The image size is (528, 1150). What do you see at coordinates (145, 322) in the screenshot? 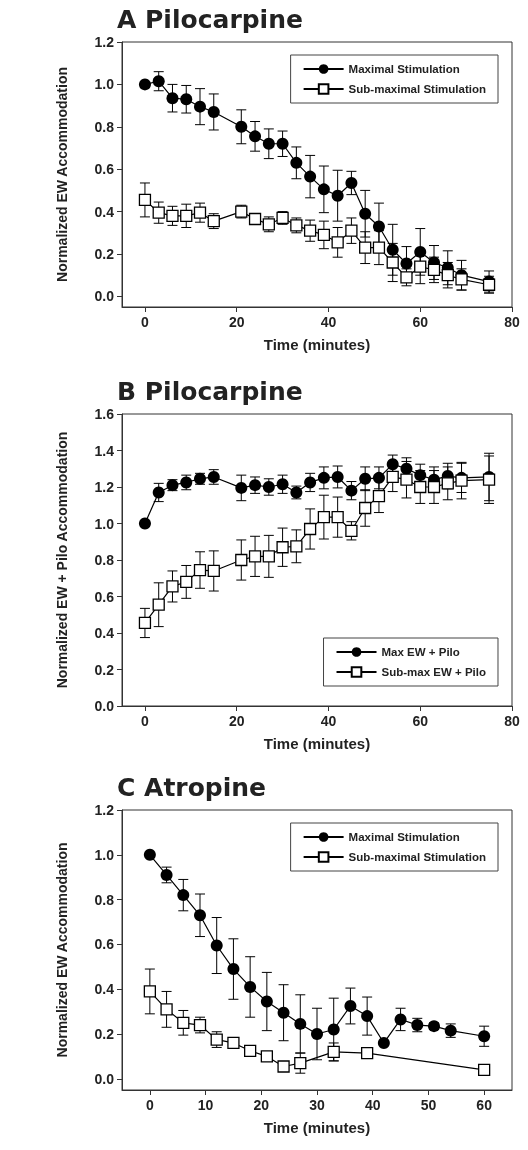
I see `x-tick-label: 0` at bounding box center [145, 322].